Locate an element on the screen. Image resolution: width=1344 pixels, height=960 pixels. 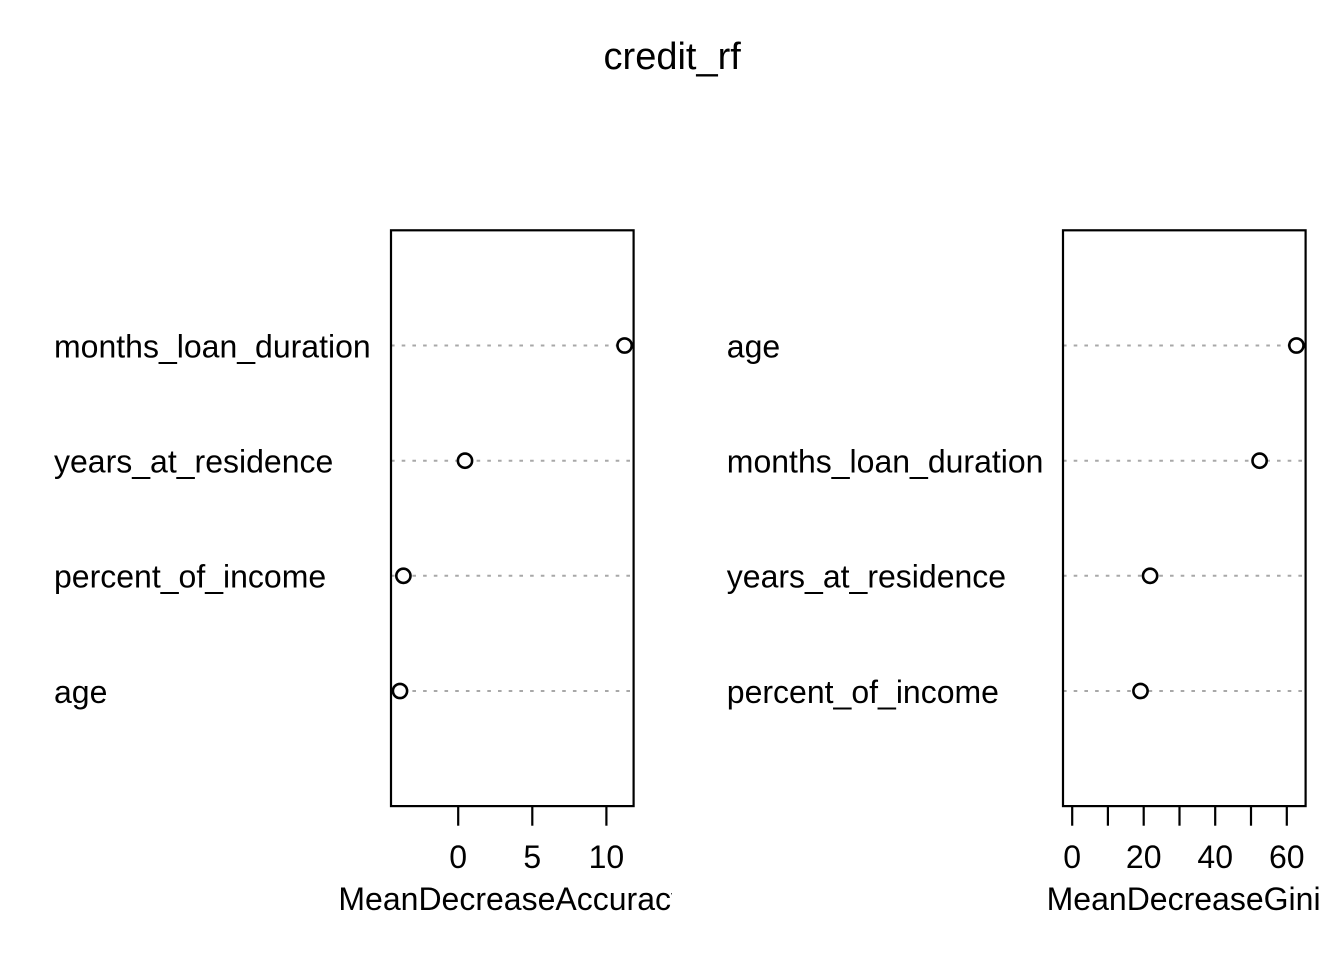
svg-text: 60 is located at coordinates (1287, 857).